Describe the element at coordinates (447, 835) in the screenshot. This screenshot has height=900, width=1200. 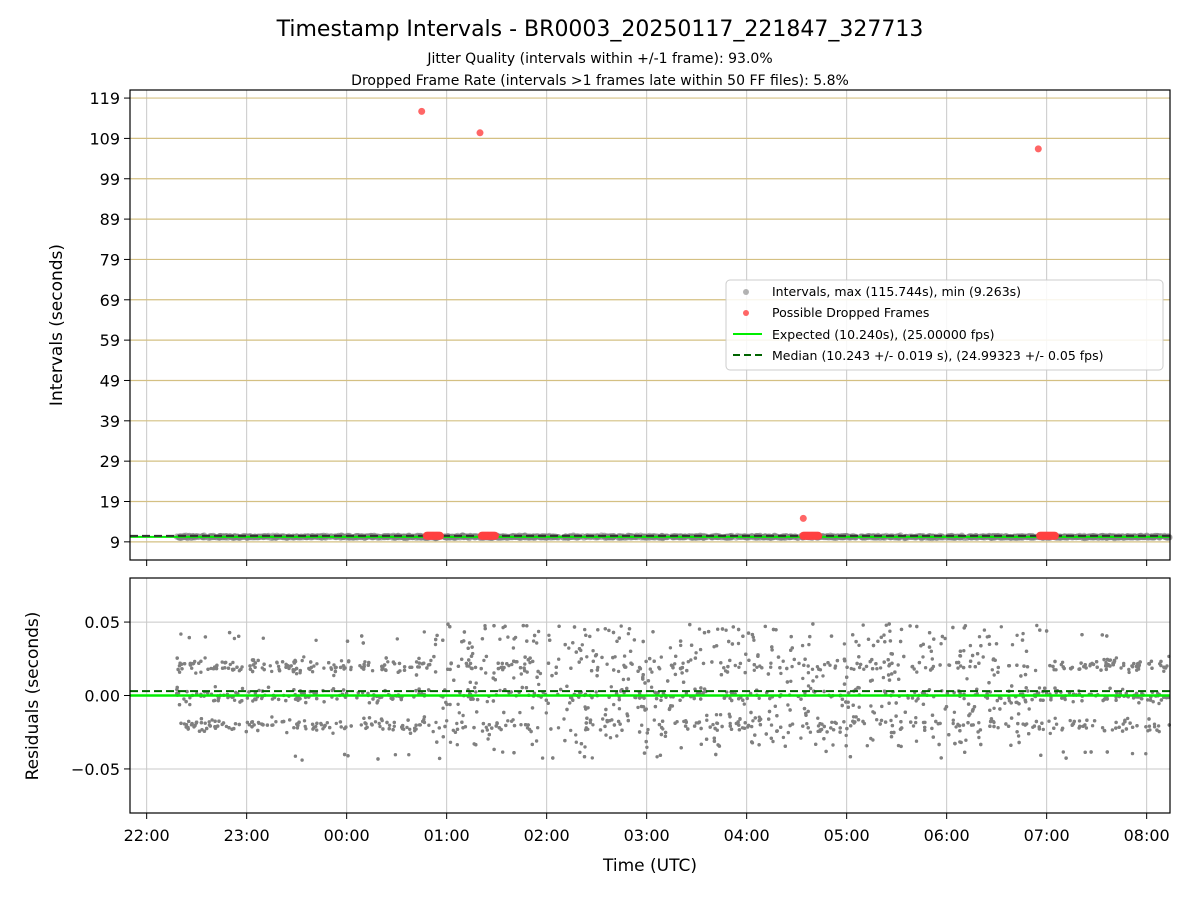
I see `residuals-x-tick-label: 01:00` at that location.